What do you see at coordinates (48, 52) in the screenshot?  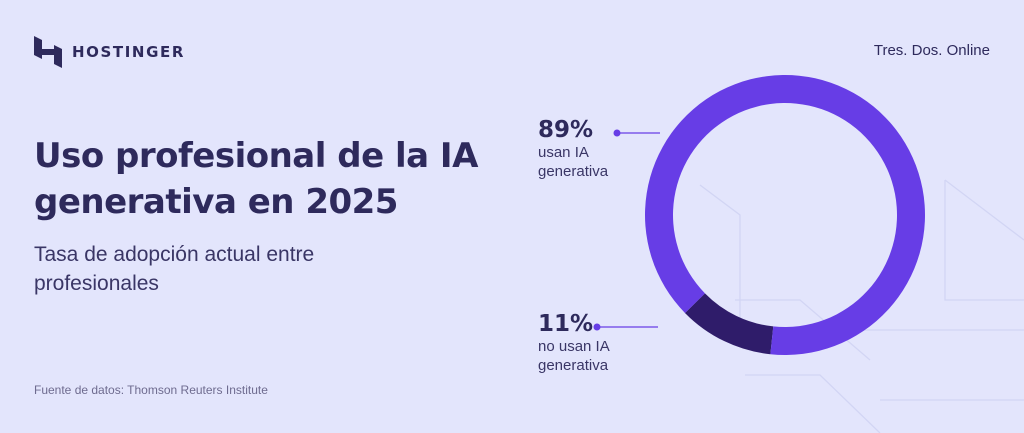 I see `hostinger-logo-icon` at bounding box center [48, 52].